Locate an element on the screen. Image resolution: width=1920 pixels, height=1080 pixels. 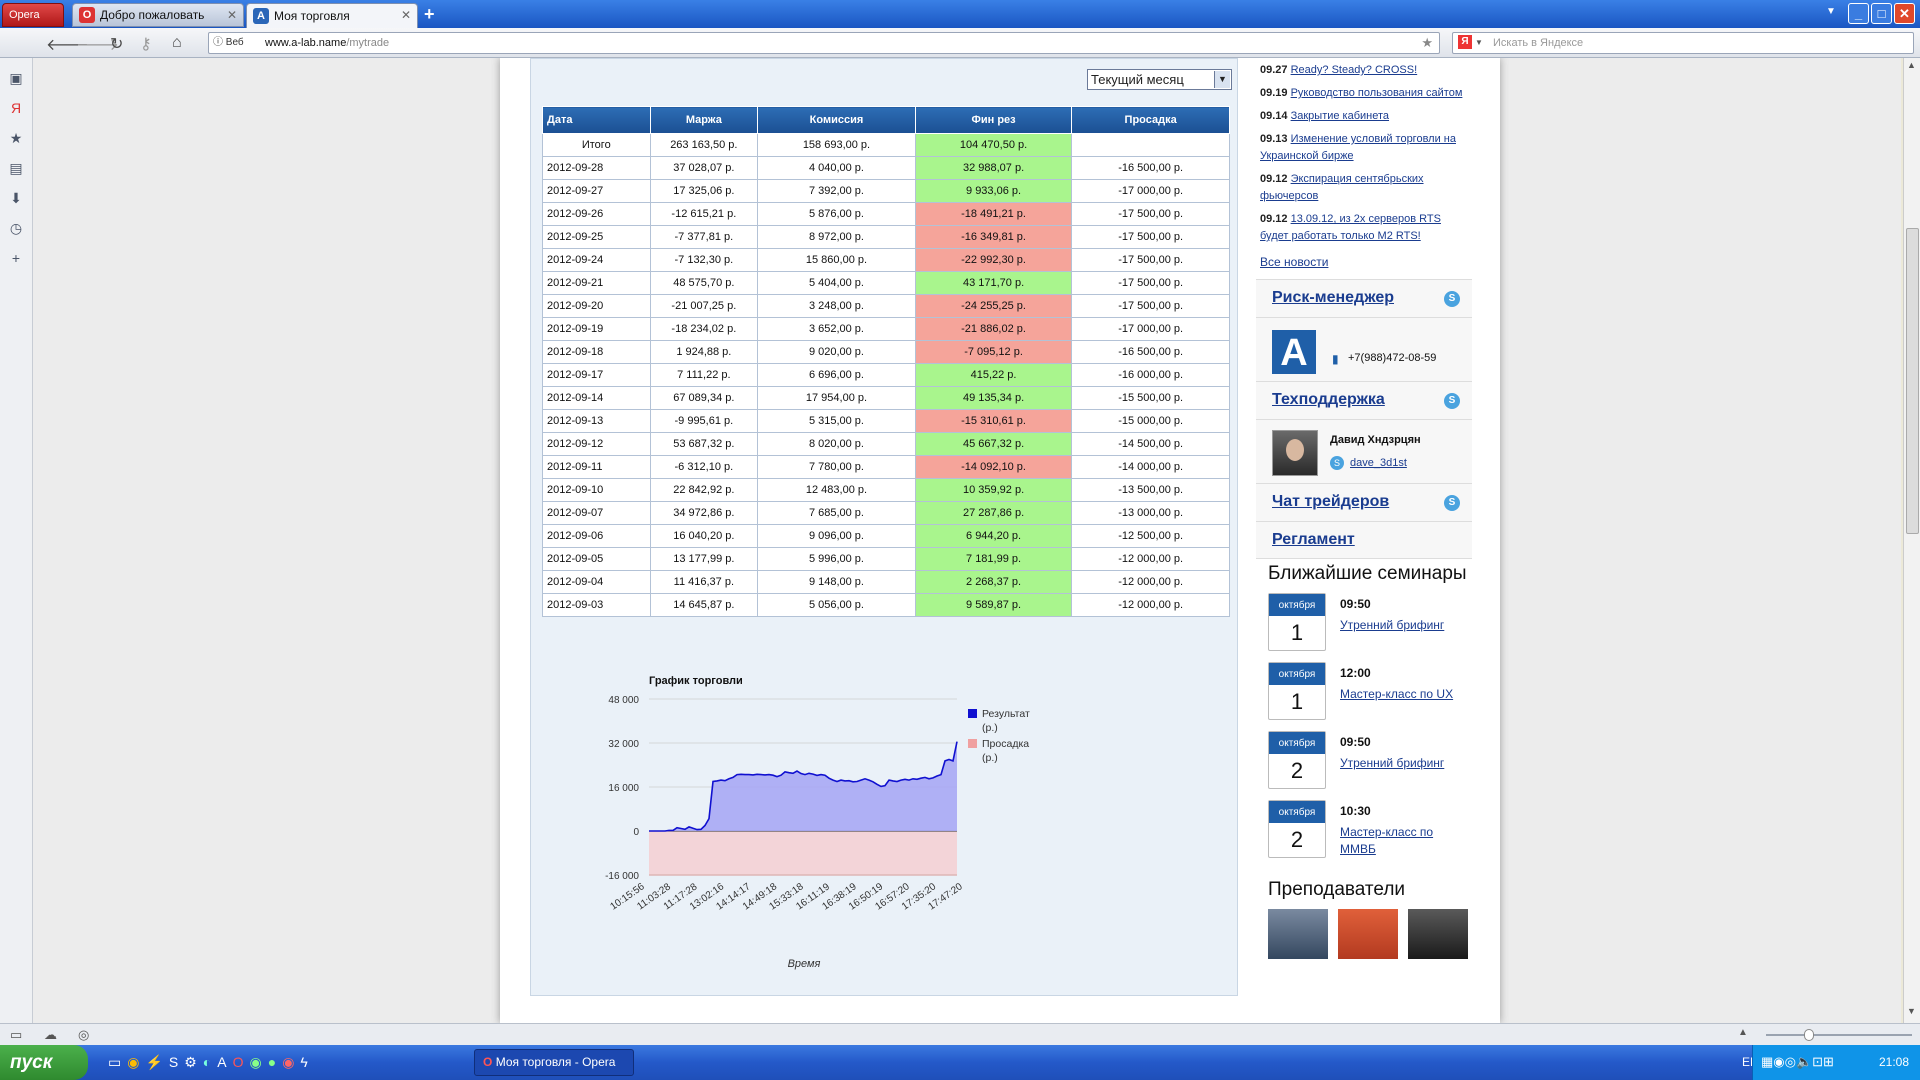
back-icon: 🡐 is located at coordinates (67, 45).